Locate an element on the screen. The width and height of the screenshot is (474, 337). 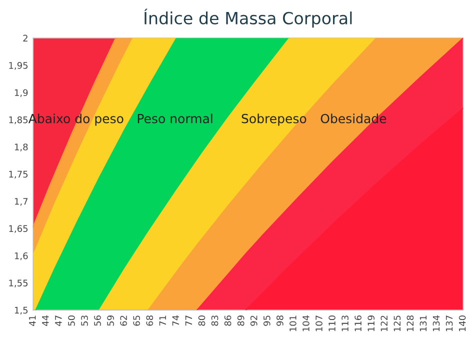
x-tick-label: 140 is located at coordinates (462, 324).